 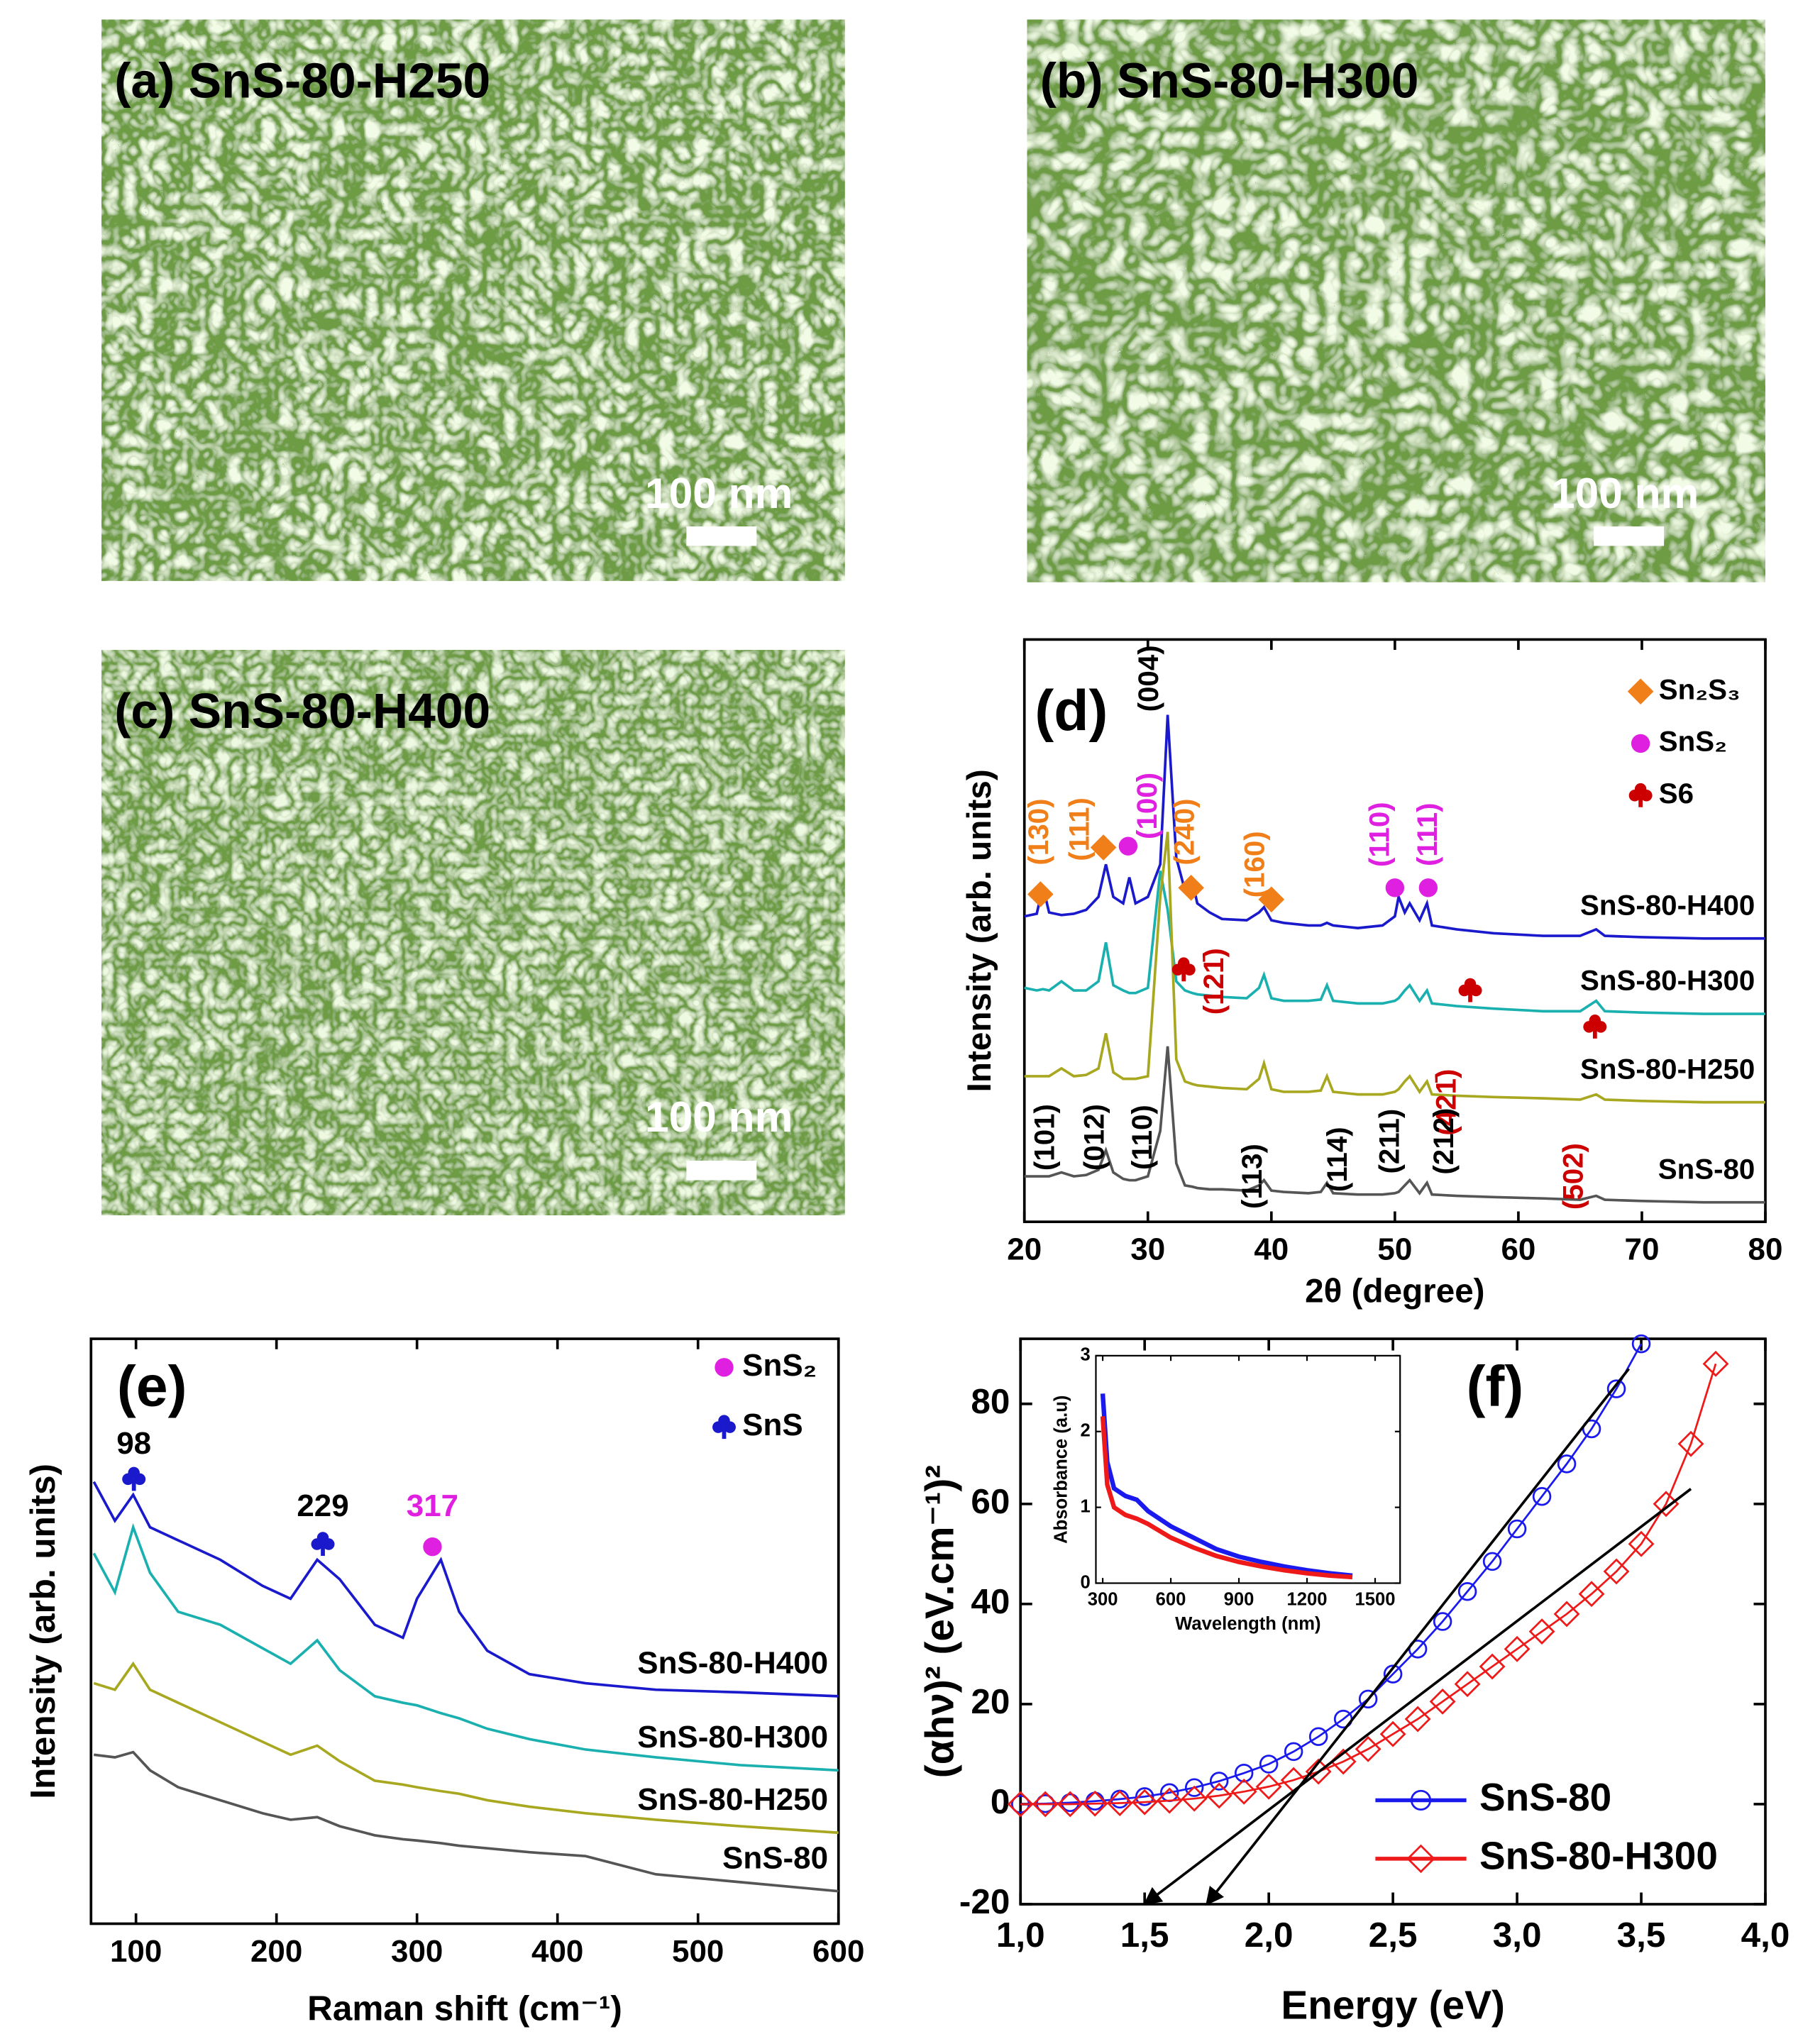 What do you see at coordinates (432, 1505) in the screenshot?
I see `annotation: 317` at bounding box center [432, 1505].